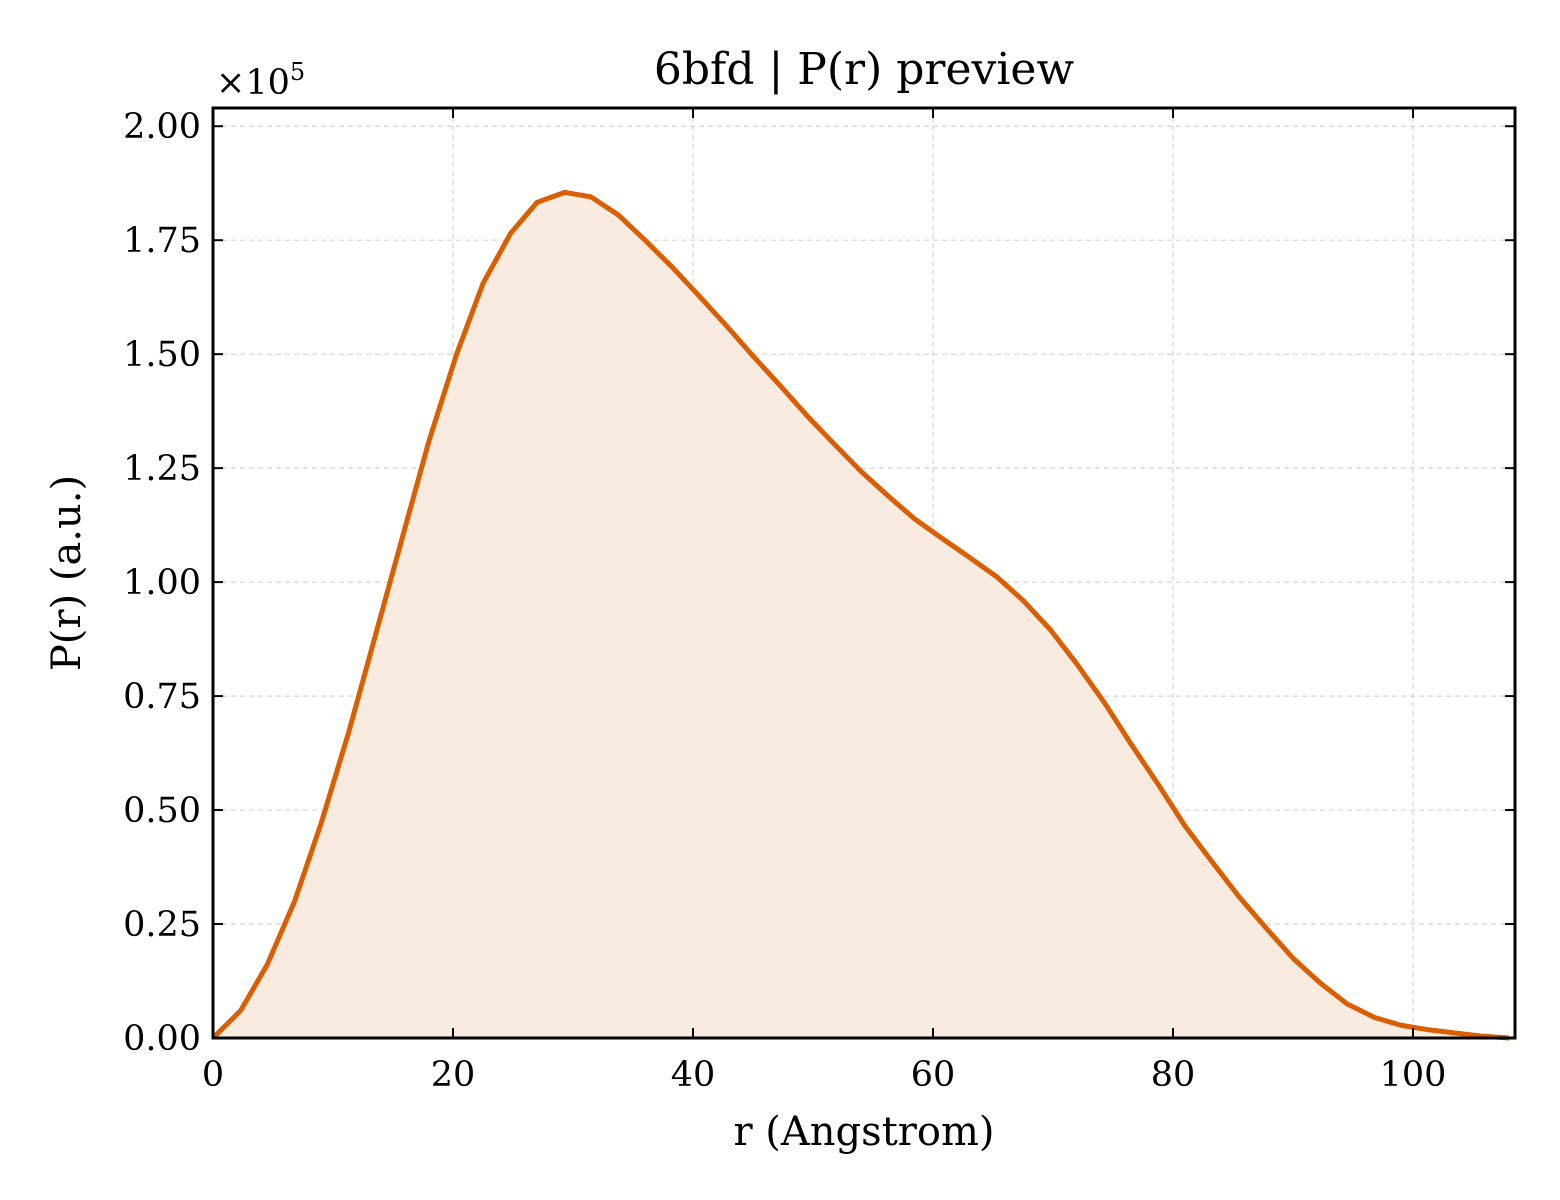  What do you see at coordinates (453, 1075) in the screenshot?
I see `x-tick-label: 20` at bounding box center [453, 1075].